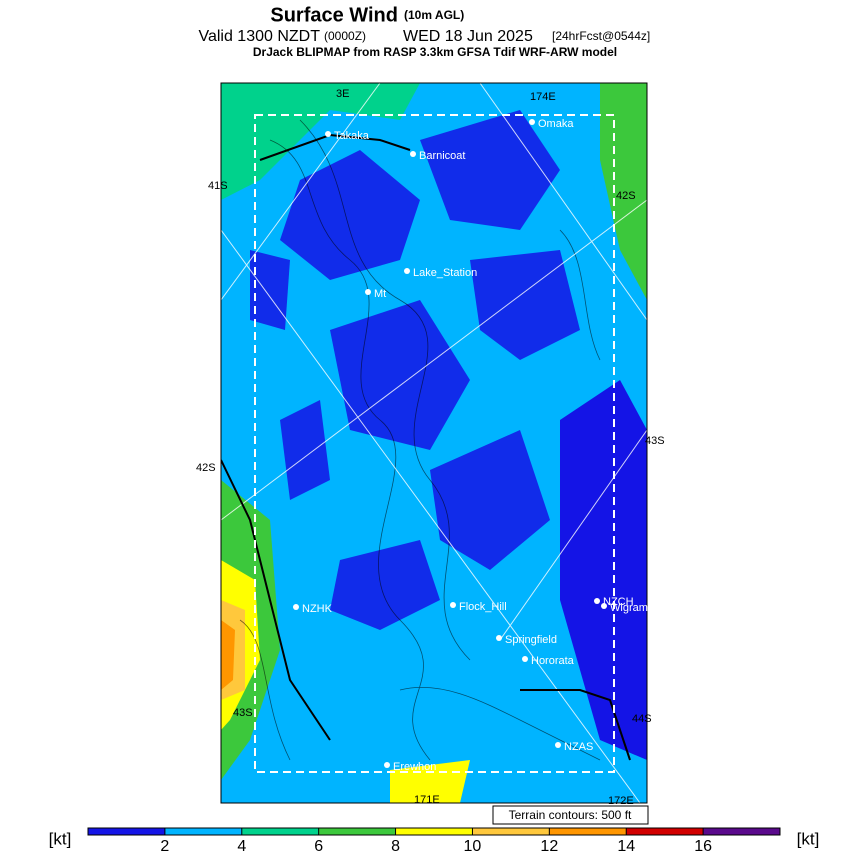  What do you see at coordinates (642, 719) in the screenshot?
I see `grid-label: 44S` at bounding box center [642, 719].